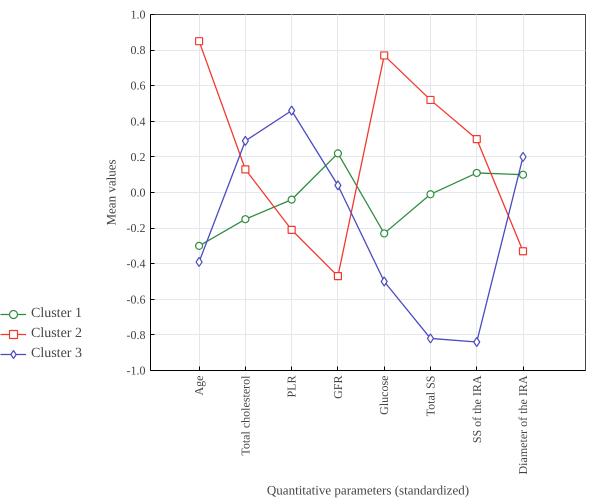  I want to click on x-tick-label: GFR, so click(337, 387).